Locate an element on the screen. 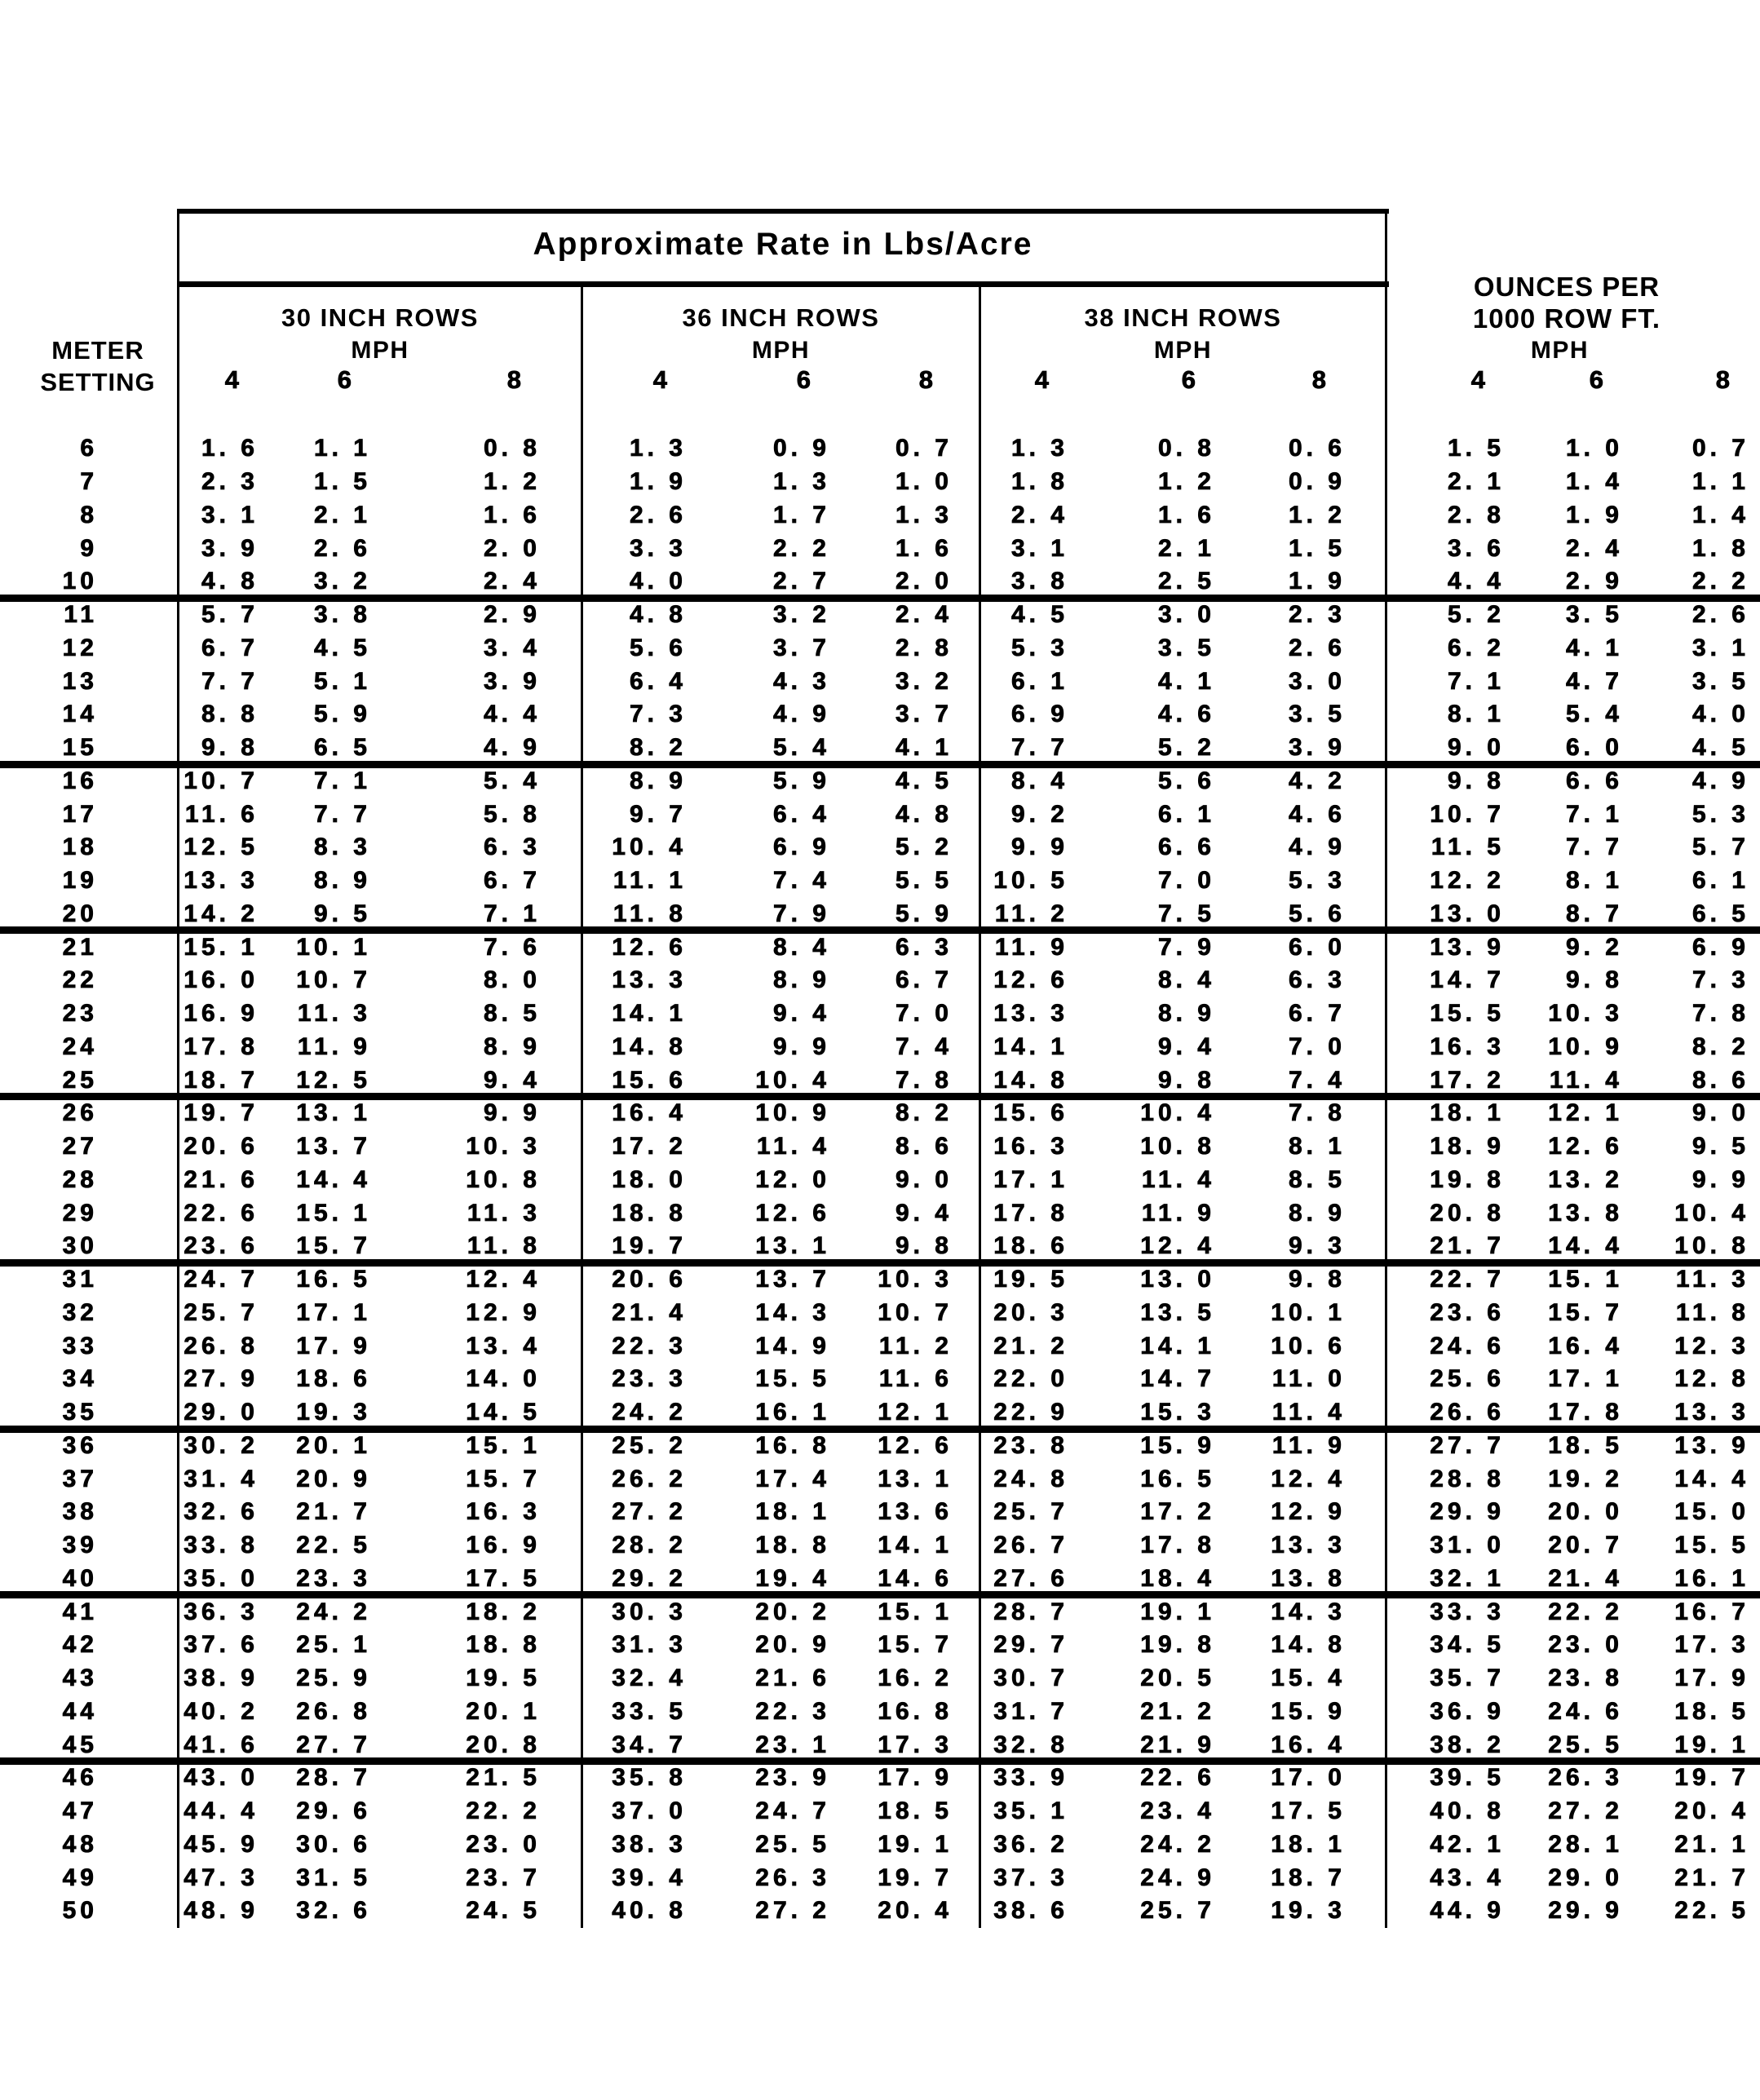 The height and width of the screenshot is (2100, 1760). rate-cell: 11. 1 is located at coordinates (649, 881).